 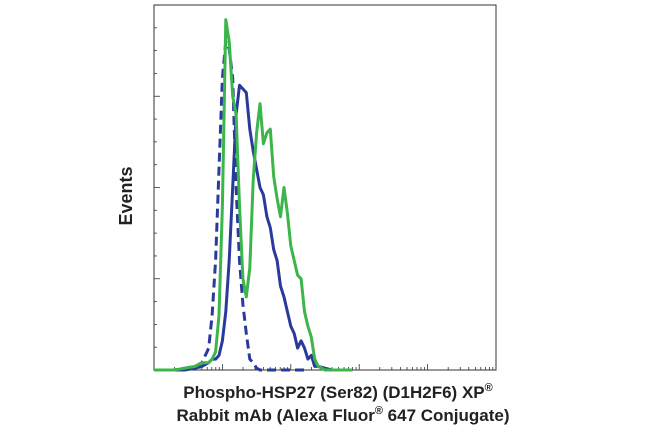 What do you see at coordinates (275, 415) in the screenshot?
I see `x-axis-label-line2-part-a: Rabbit mAb (Alexa Fluor` at bounding box center [275, 415].